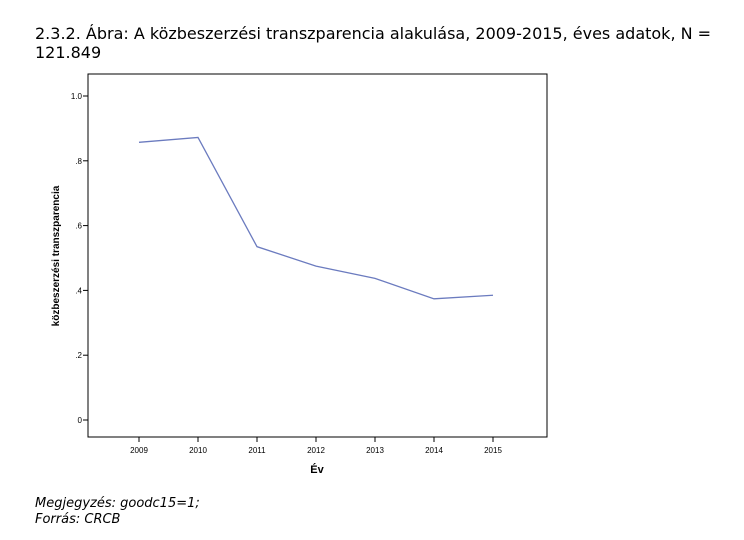 The height and width of the screenshot is (540, 744). What do you see at coordinates (78, 226) in the screenshot?
I see `y-tick-label: .6` at bounding box center [78, 226].